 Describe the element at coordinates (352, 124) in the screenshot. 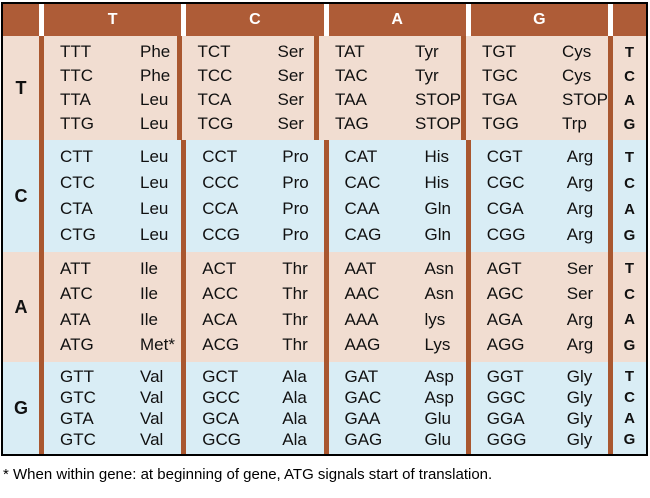

I see `codon-text: TAG` at that location.